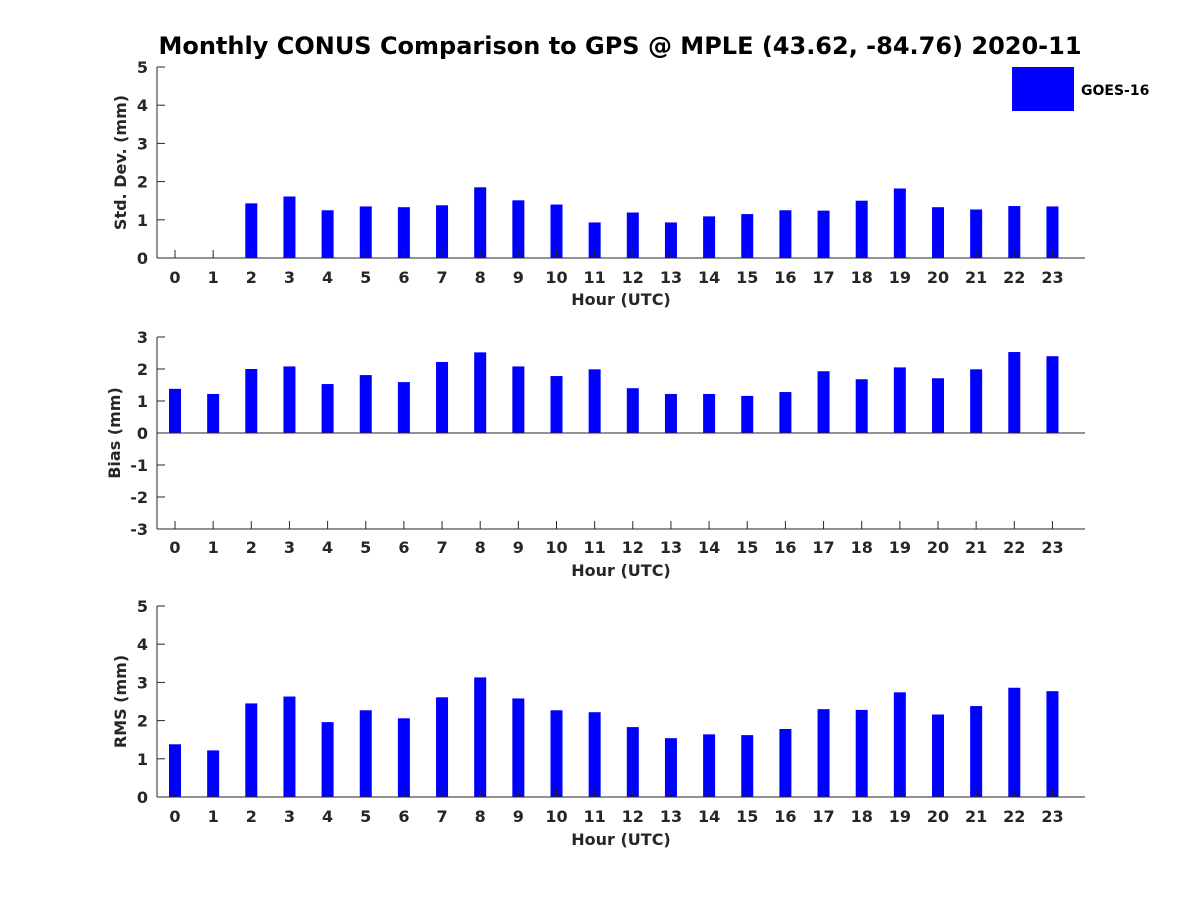 The width and height of the screenshot is (1200, 900). Describe the element at coordinates (747, 816) in the screenshot. I see `x-tick-label: 15` at that location.